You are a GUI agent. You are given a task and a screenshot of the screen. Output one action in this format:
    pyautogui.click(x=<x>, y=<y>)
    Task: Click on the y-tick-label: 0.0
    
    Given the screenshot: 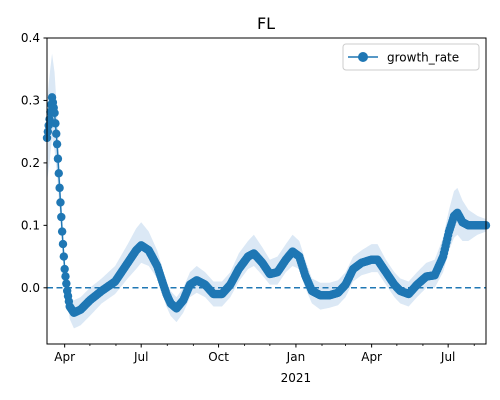 What is the action you would take?
    pyautogui.click(x=30, y=288)
    